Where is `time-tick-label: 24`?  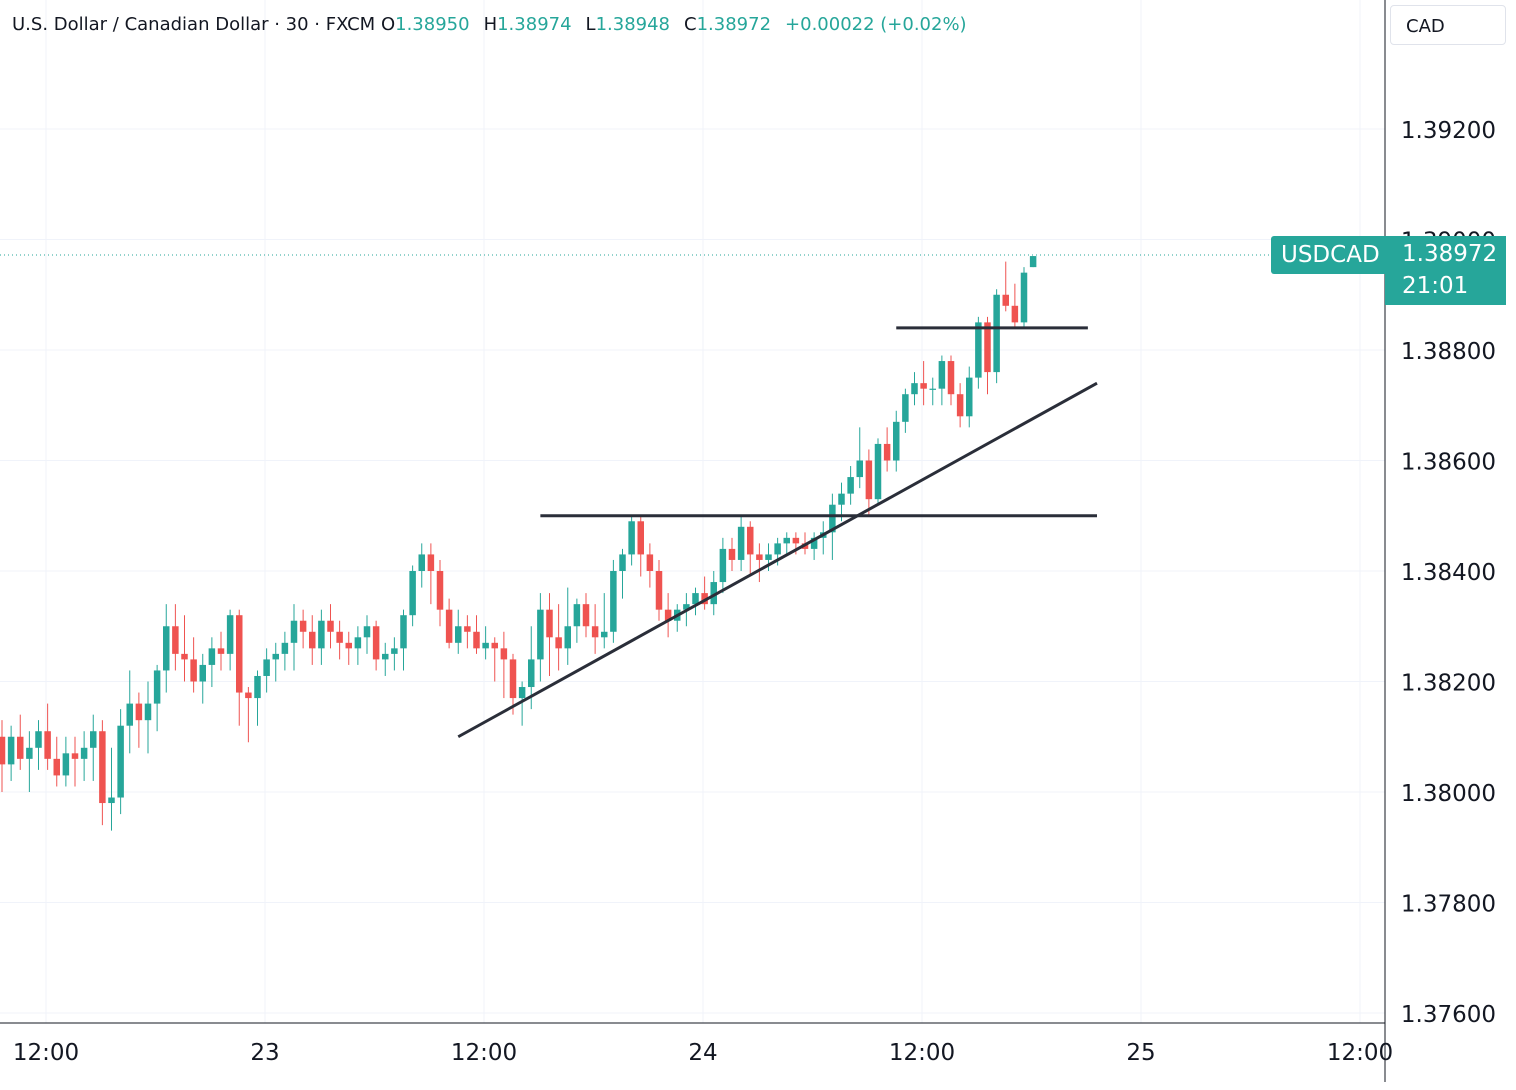 time-tick-label: 24 is located at coordinates (702, 1053).